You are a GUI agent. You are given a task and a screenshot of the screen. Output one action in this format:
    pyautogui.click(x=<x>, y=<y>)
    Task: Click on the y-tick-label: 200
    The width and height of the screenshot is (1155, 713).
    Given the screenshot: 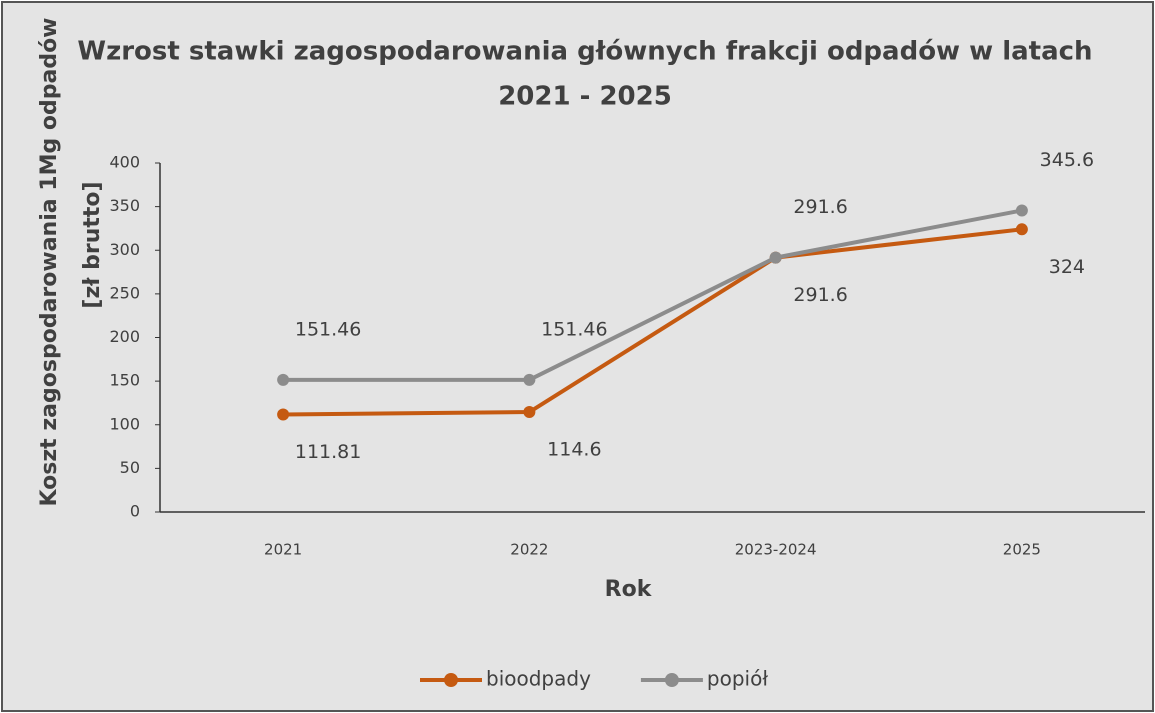 What is the action you would take?
    pyautogui.click(x=124, y=336)
    